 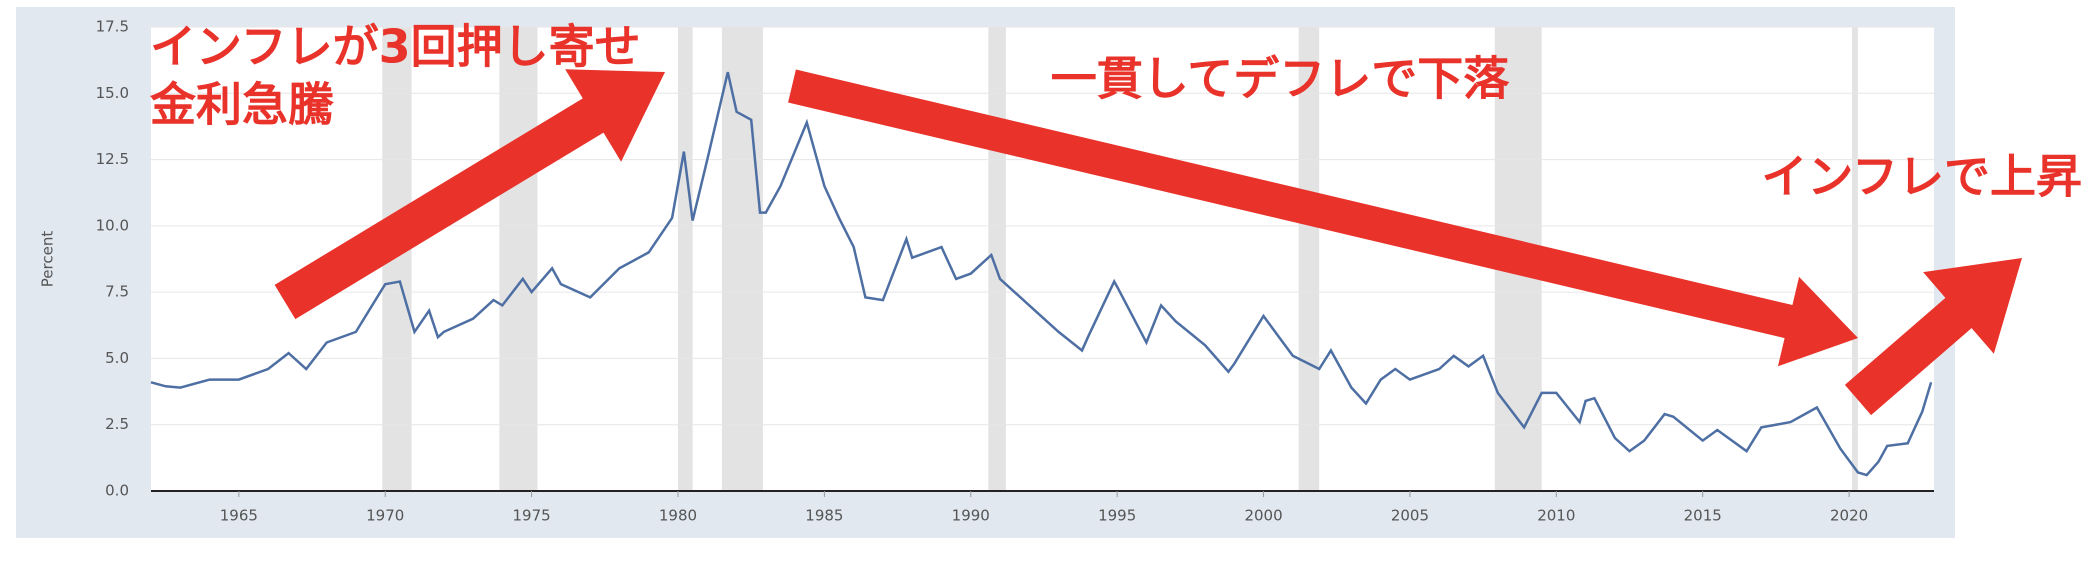 What do you see at coordinates (112, 159) in the screenshot?
I see `y-tick-label: 12.5` at bounding box center [112, 159].